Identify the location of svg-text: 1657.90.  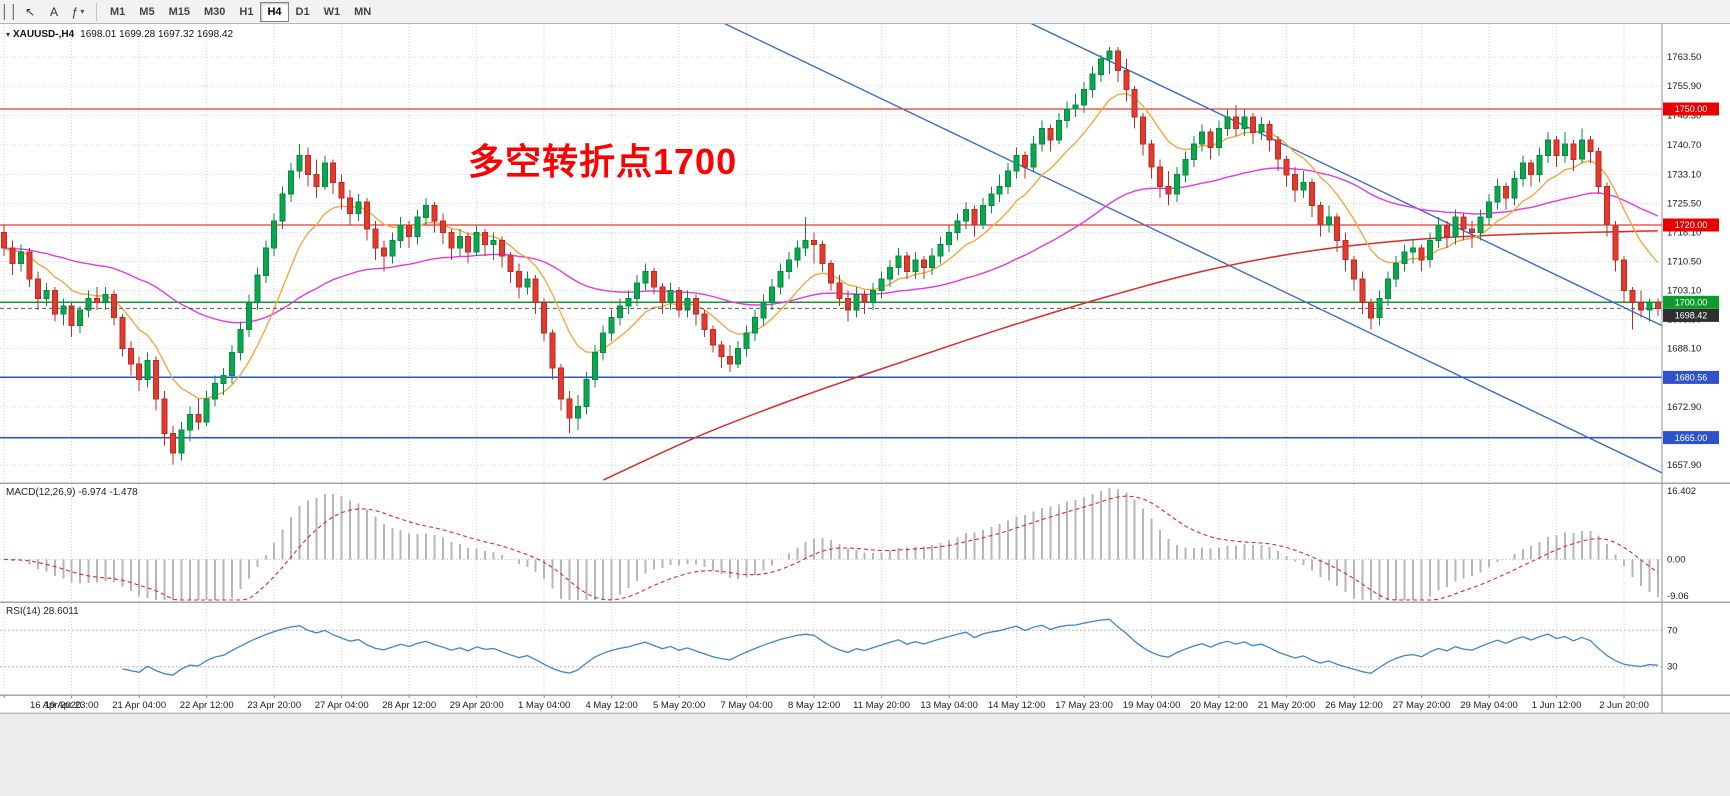
(1684, 465).